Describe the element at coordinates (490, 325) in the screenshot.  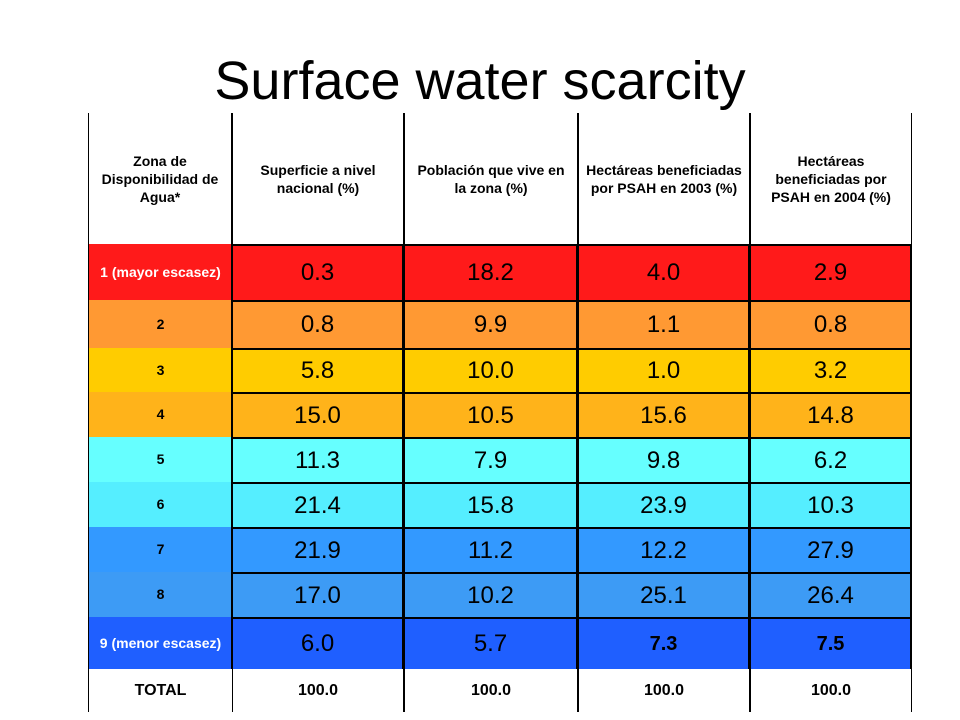
I see `table-cell: 9.9` at that location.